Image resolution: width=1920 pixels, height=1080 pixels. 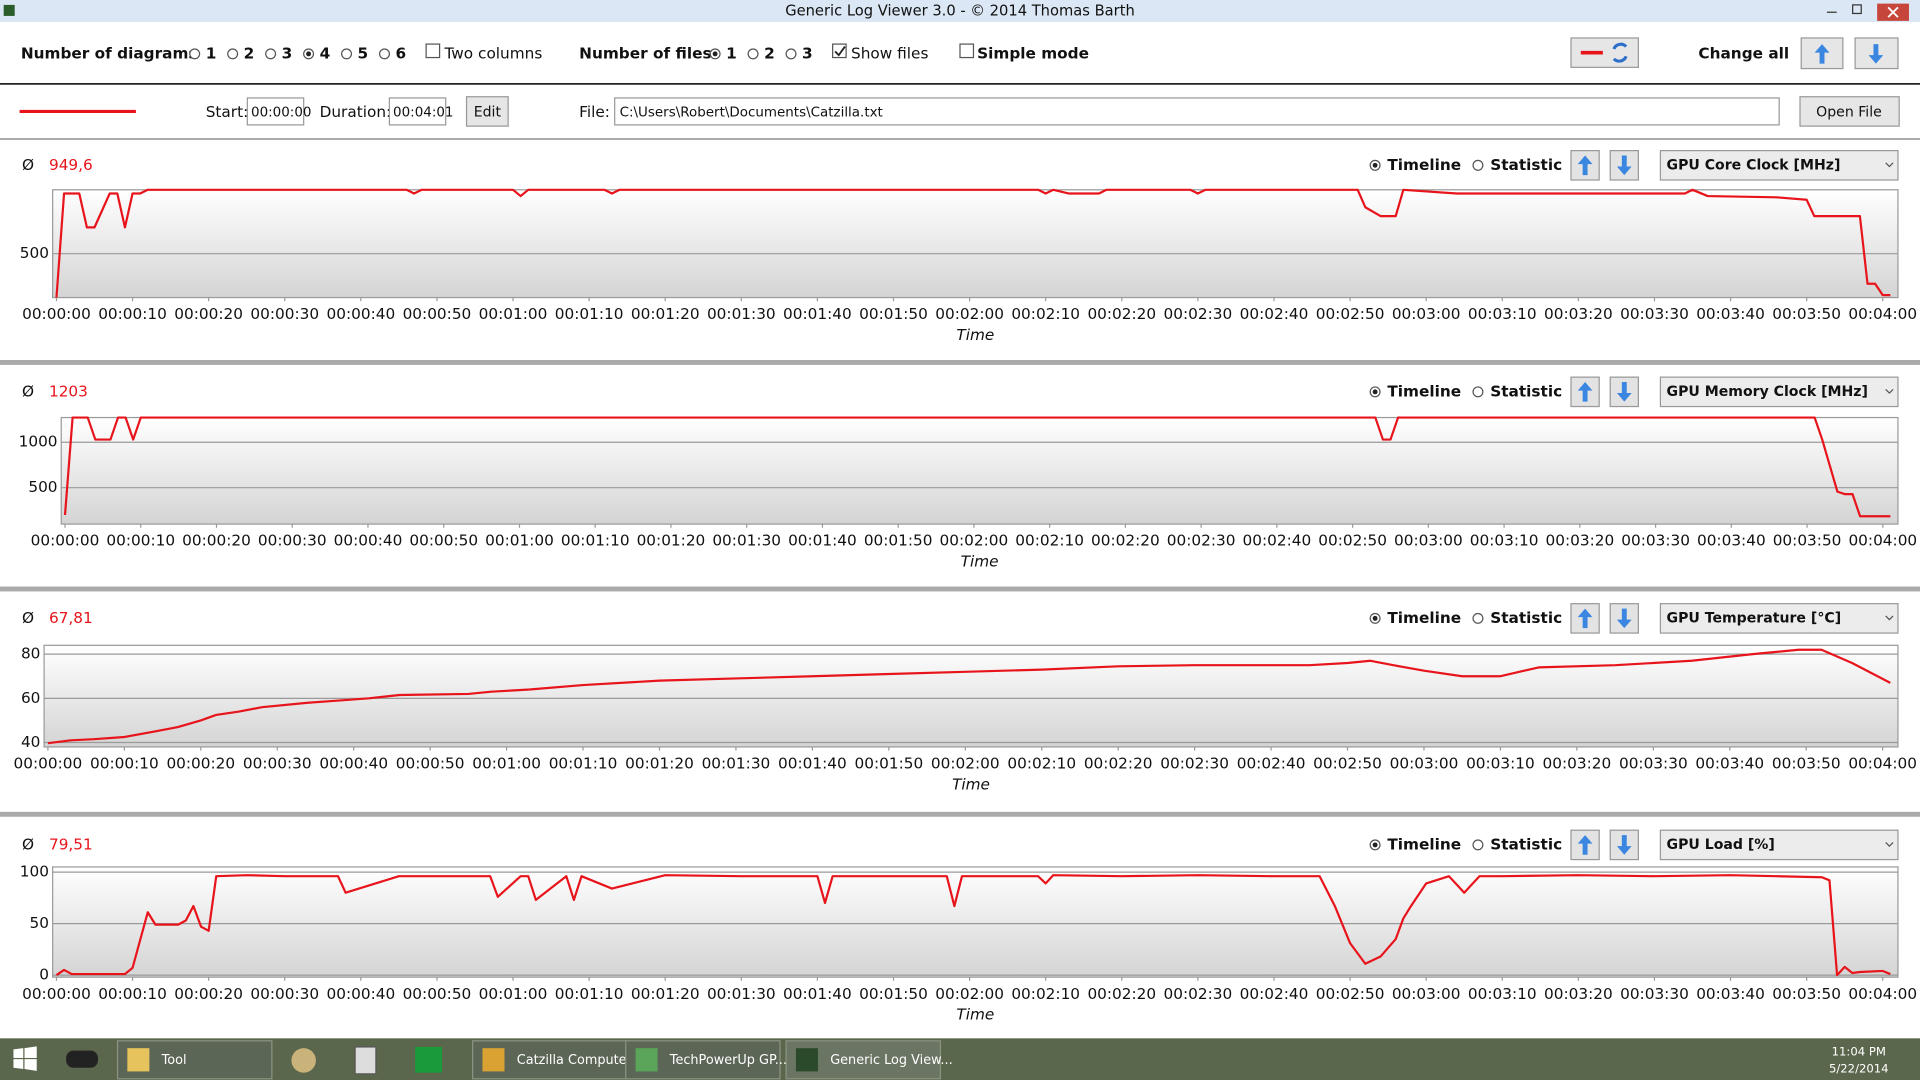 I want to click on move-all-down-button, so click(x=1876, y=53).